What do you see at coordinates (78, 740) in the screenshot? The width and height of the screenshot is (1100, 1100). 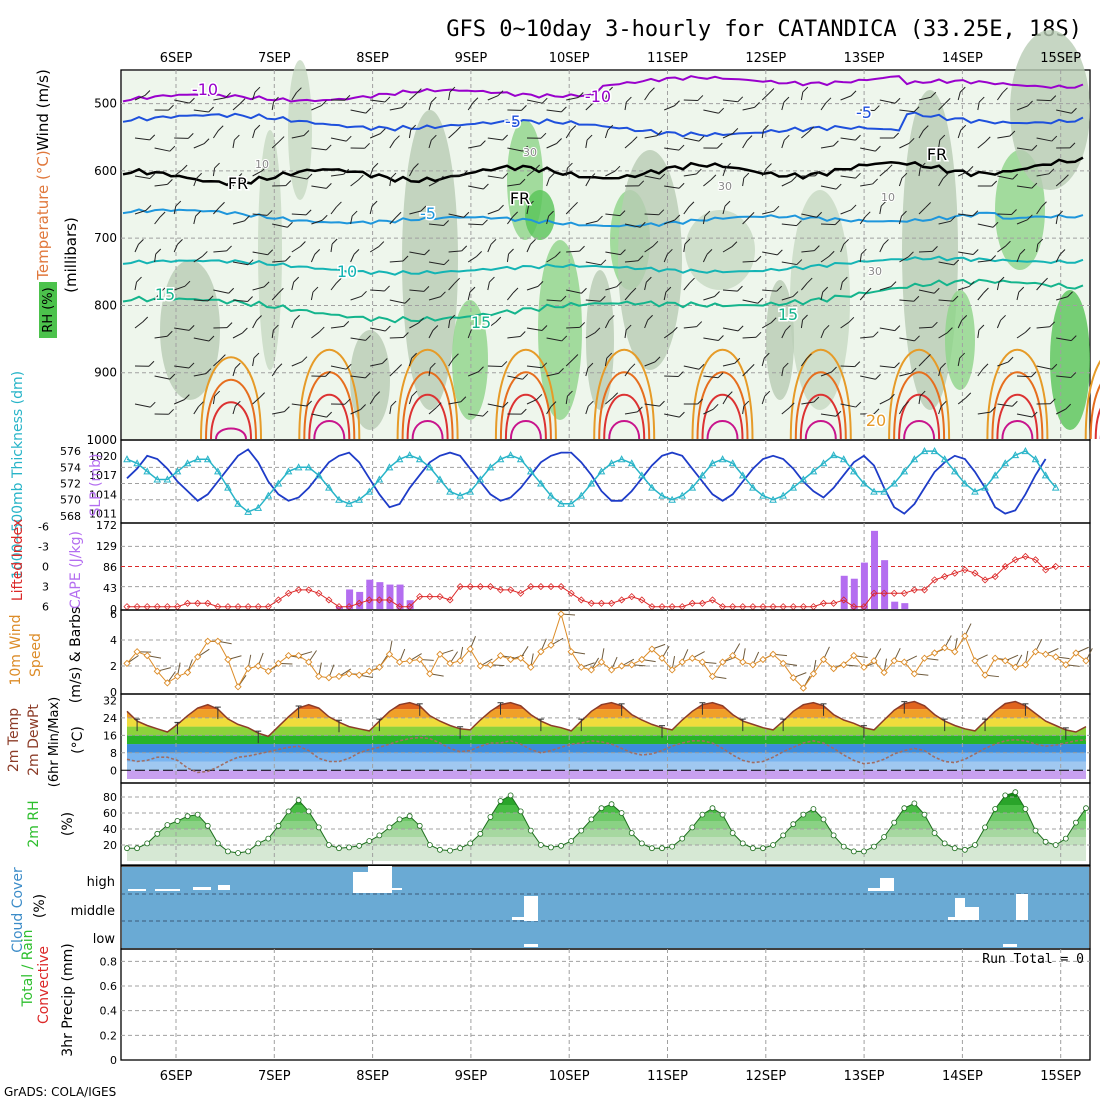 I see `temp-axis-label-4: (°C)` at bounding box center [78, 740].